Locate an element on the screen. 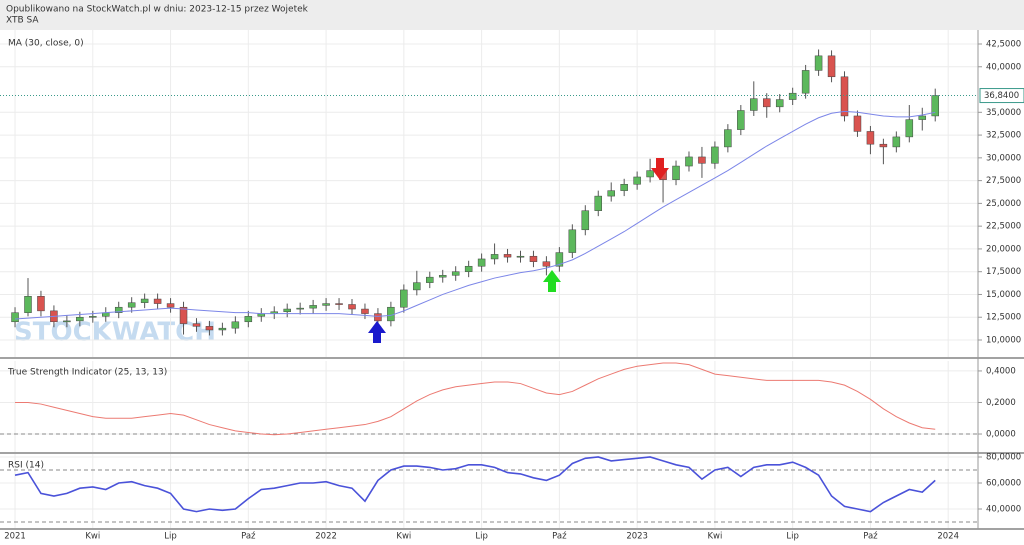  y-tick-label: 22,5000 is located at coordinates (1003, 227).